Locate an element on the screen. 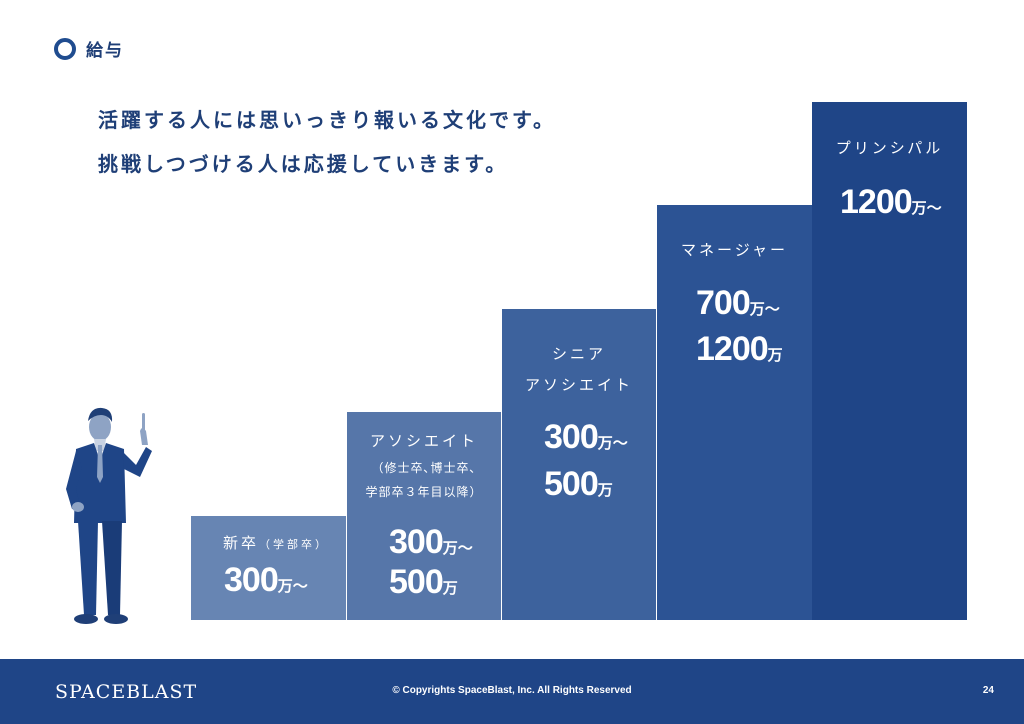 The width and height of the screenshot is (1024, 724). salary: 300万〜 is located at coordinates (266, 583).